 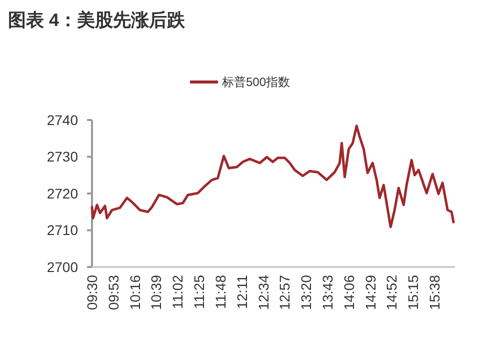 I want to click on y-tick-label: 2700, so click(x=62, y=266).